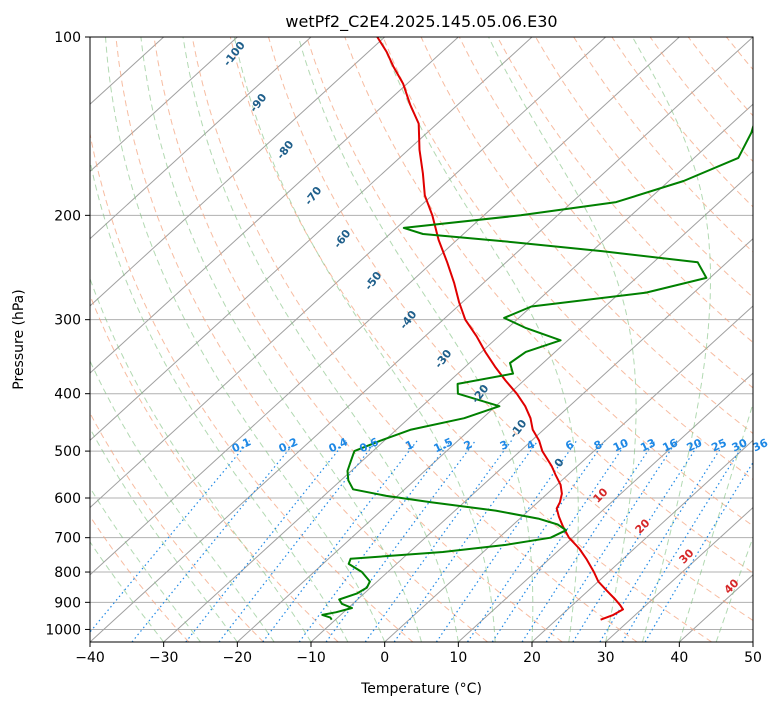  I want to click on y-tick-label: 700, so click(67, 539).